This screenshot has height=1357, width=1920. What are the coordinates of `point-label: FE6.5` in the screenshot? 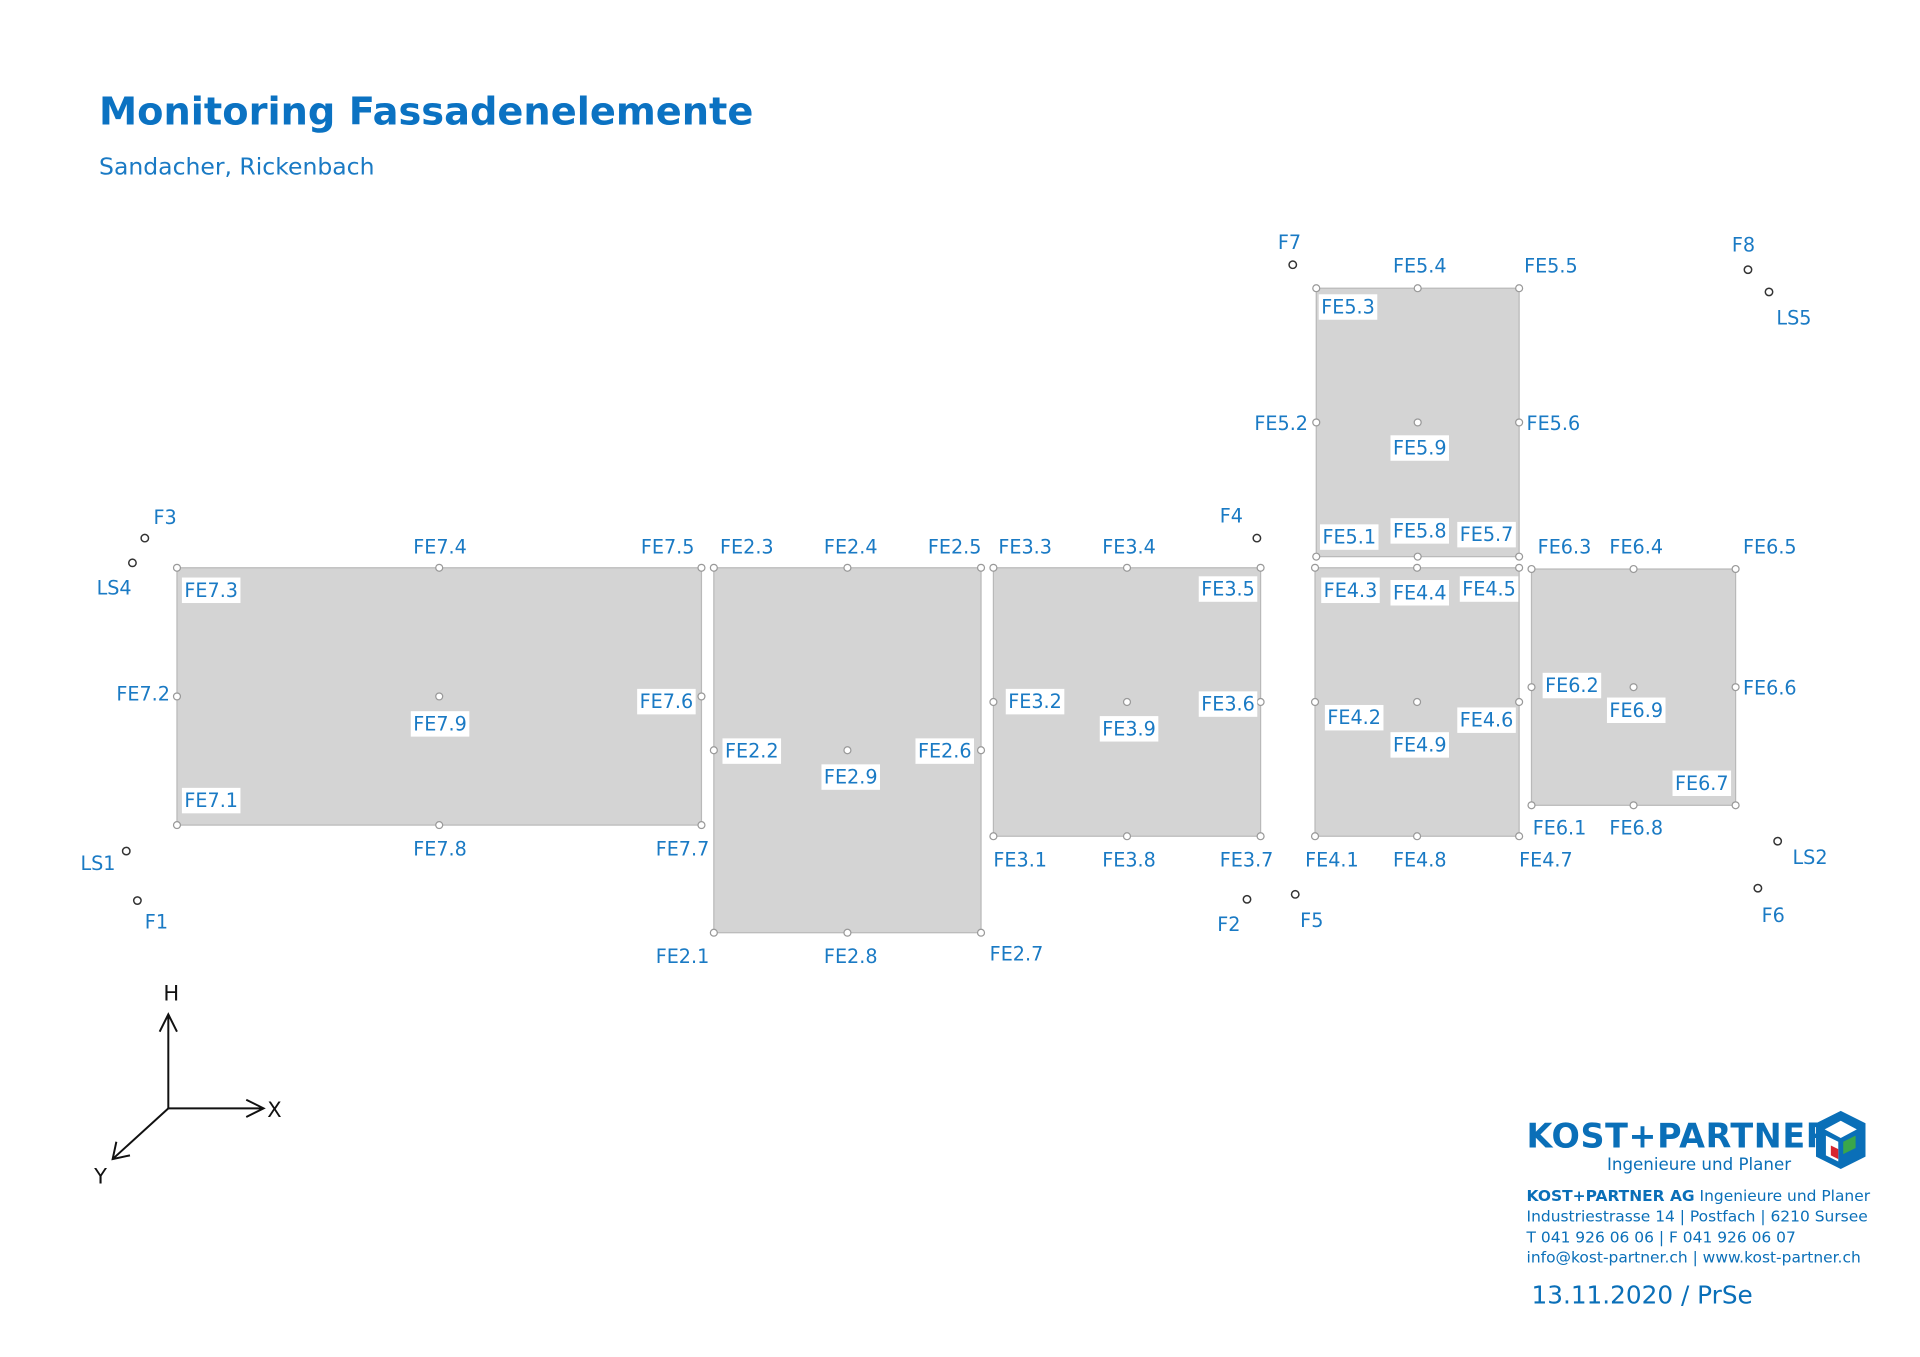 It's located at (1770, 546).